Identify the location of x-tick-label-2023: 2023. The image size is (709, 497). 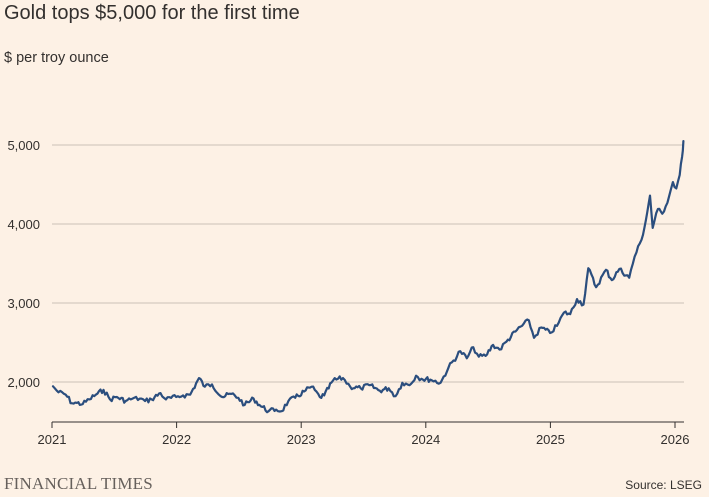
(301, 439).